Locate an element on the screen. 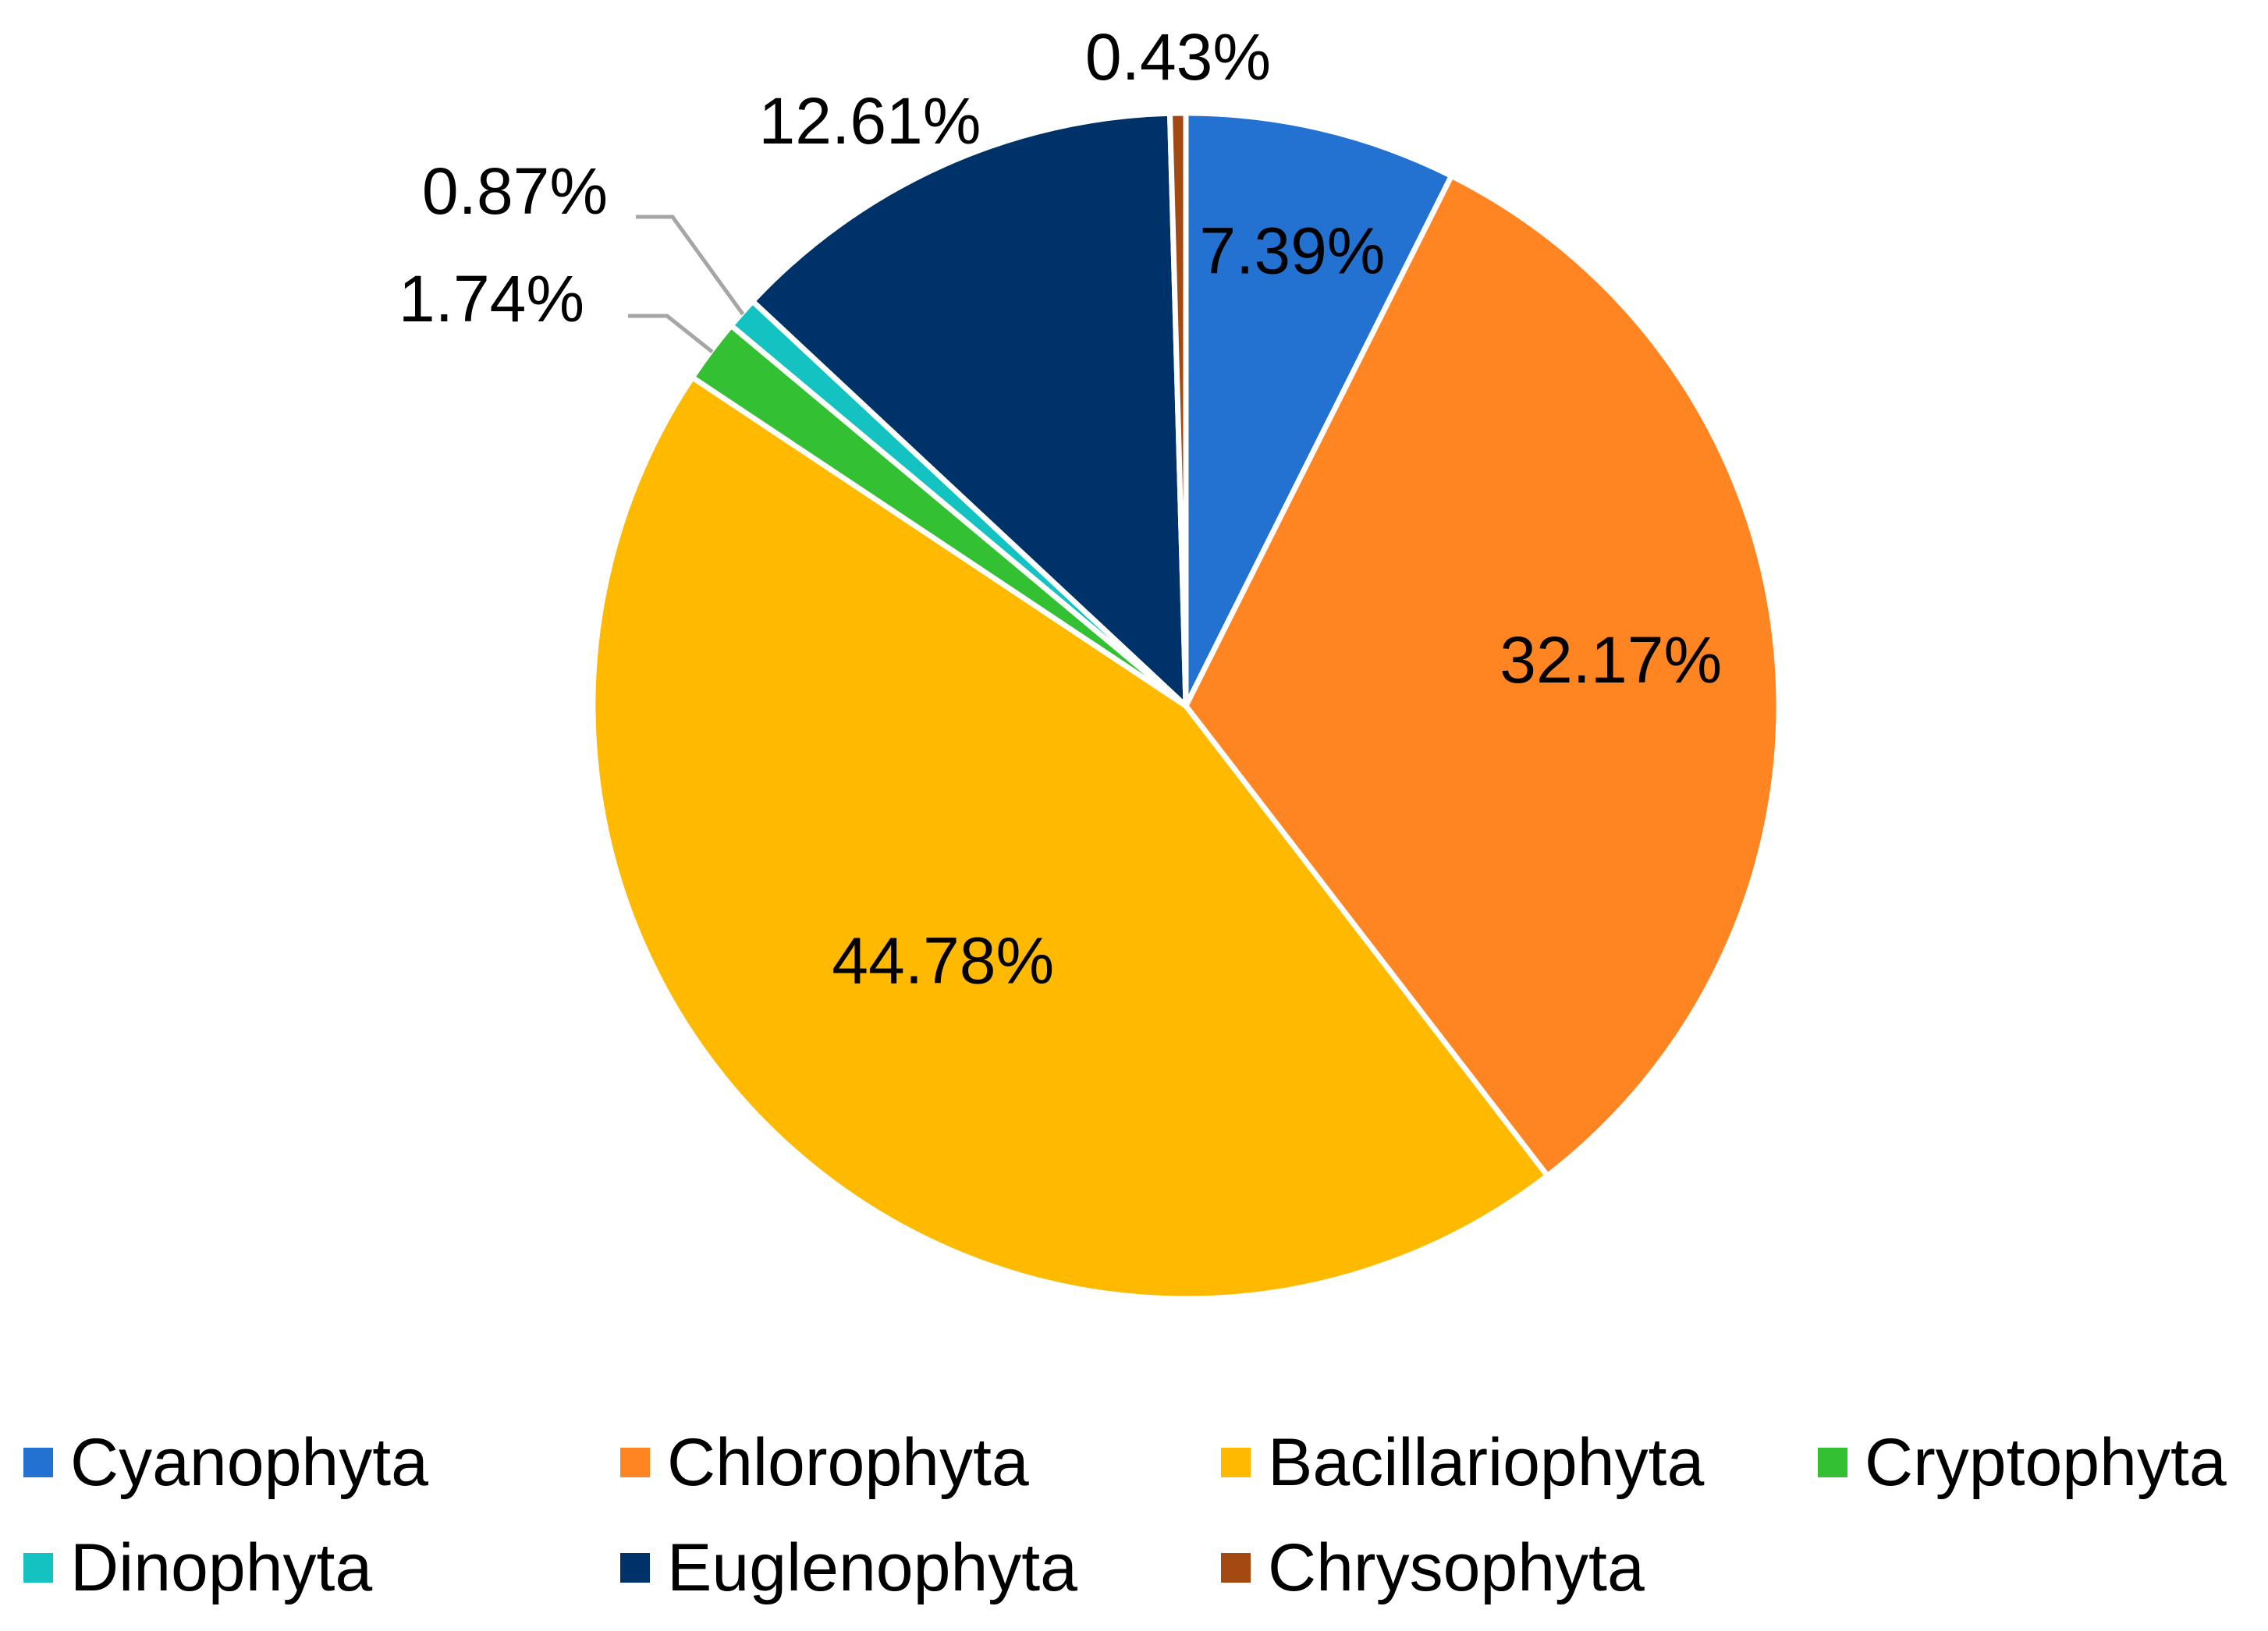  legend-item-bacillariophyta: Bacillariophyta is located at coordinates (1463, 1462).